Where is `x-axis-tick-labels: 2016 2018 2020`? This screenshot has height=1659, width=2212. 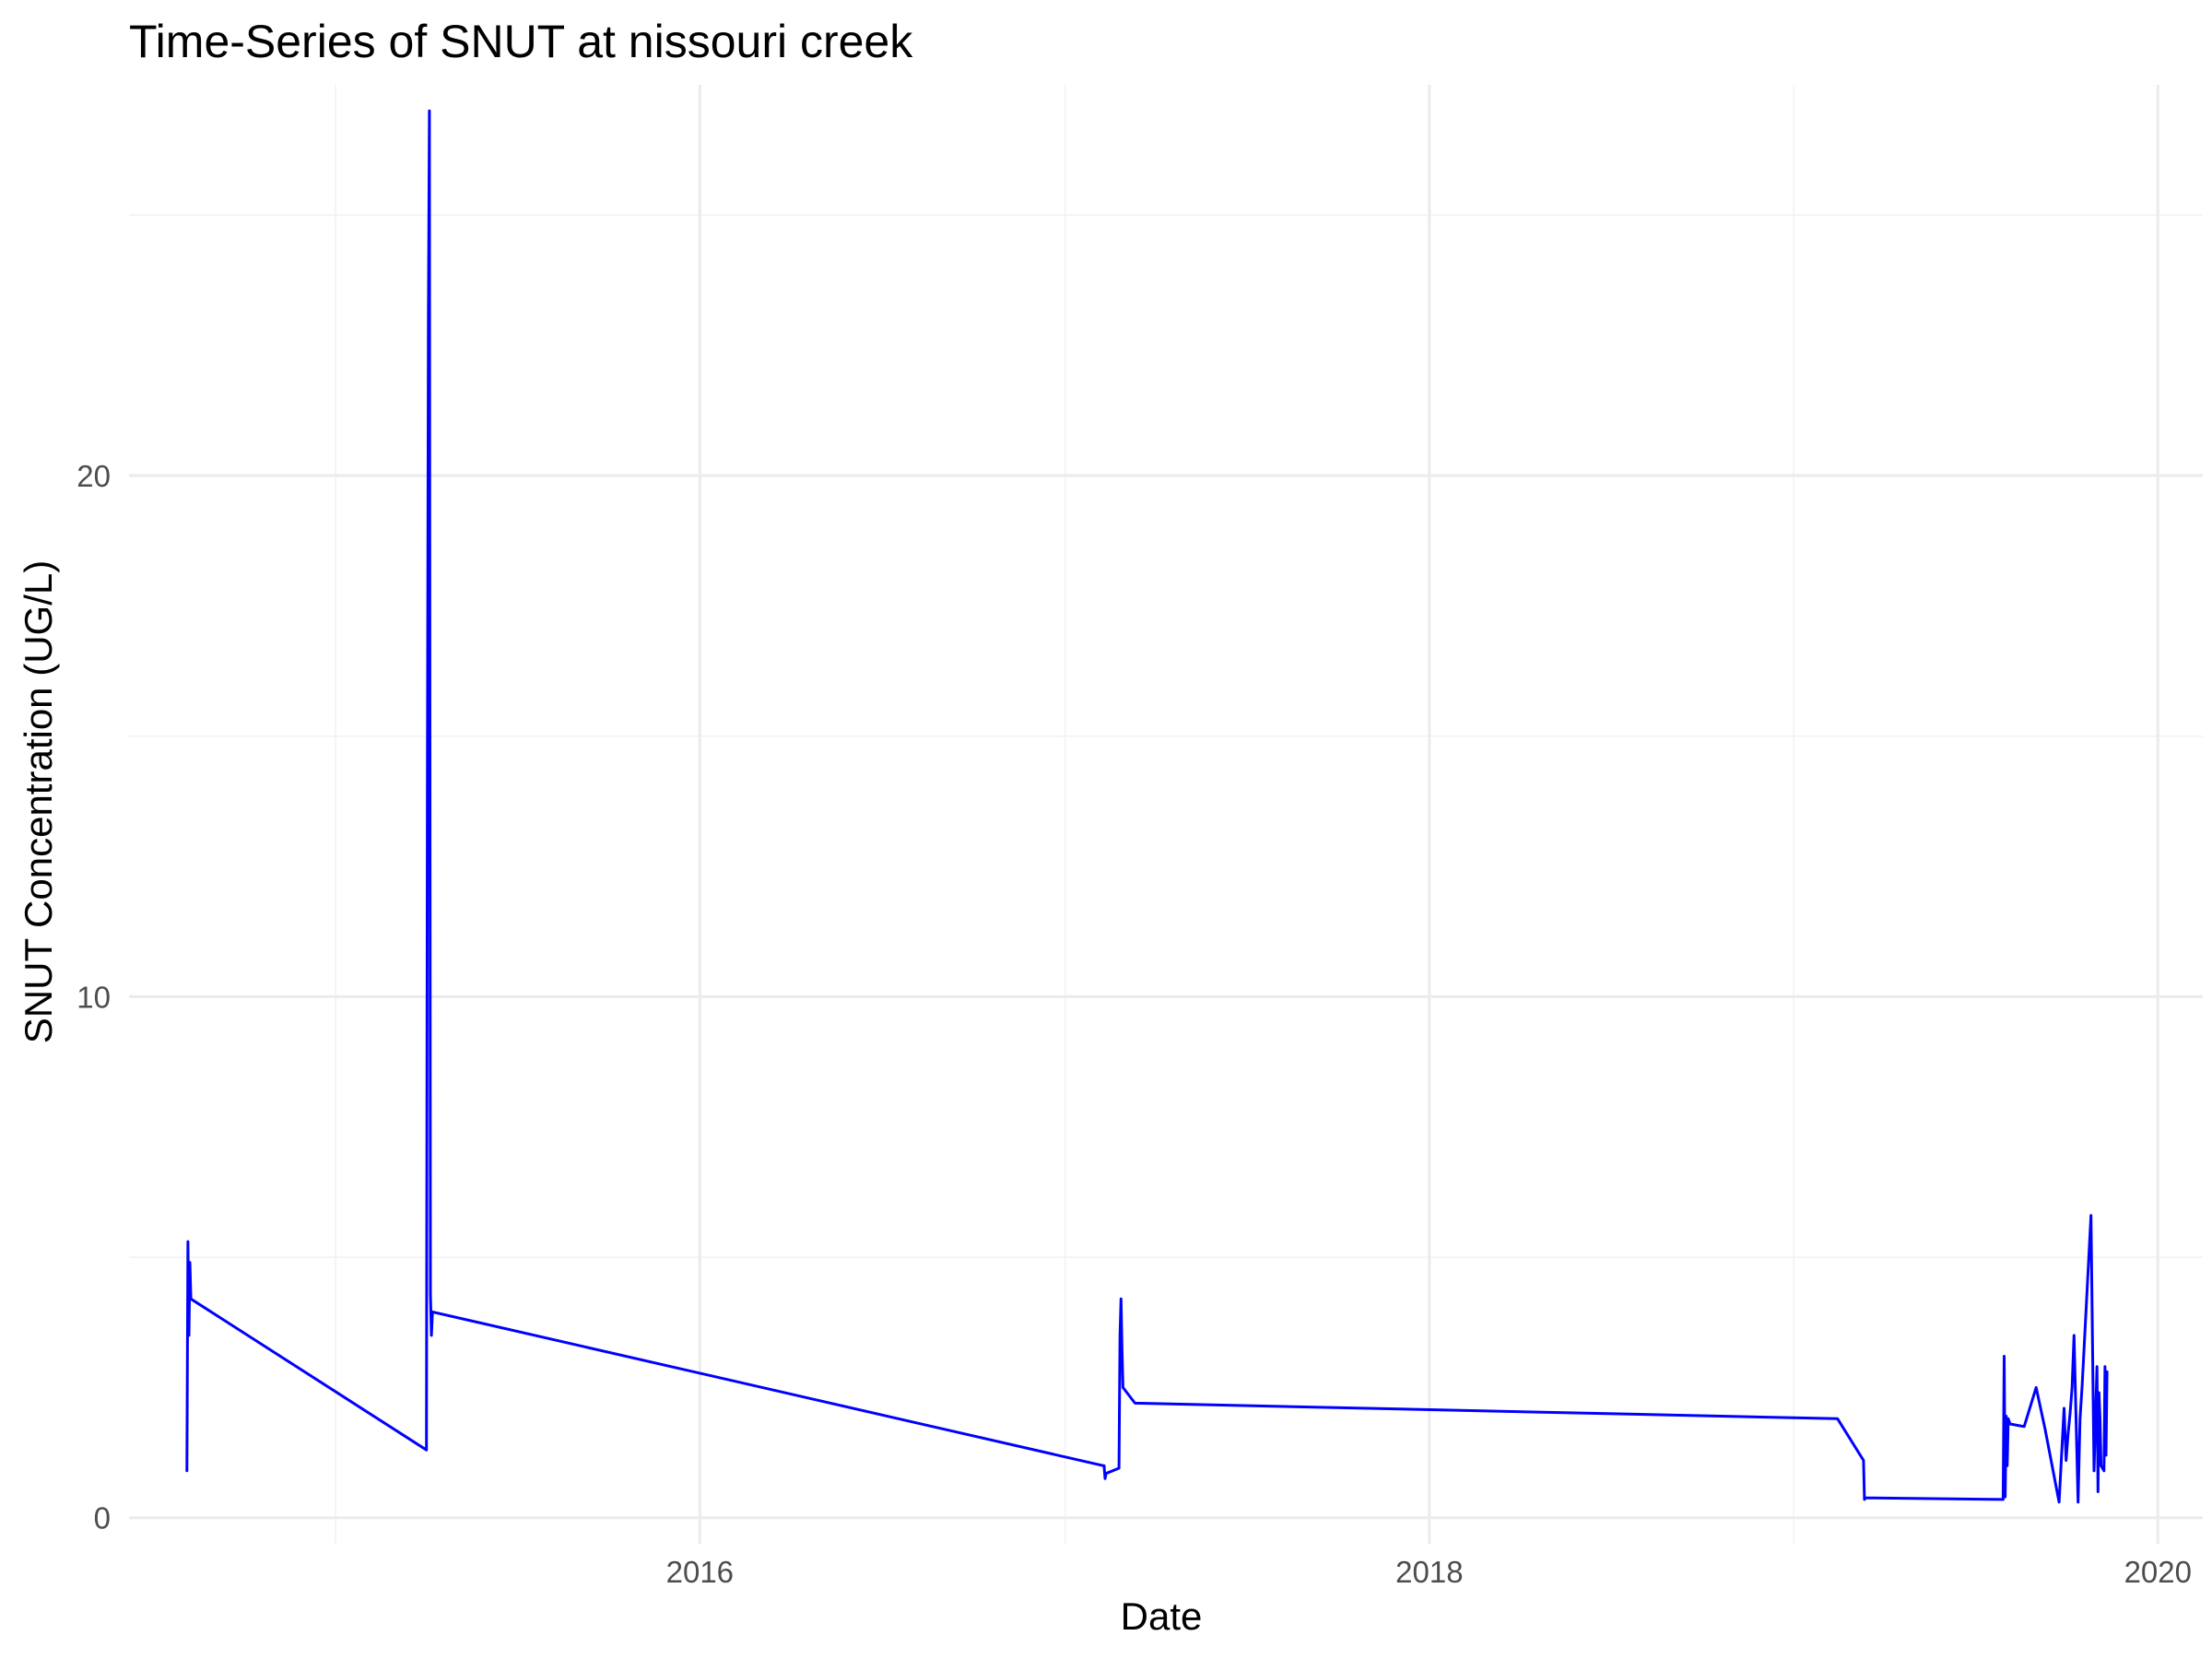 x-axis-tick-labels: 2016 2018 2020 is located at coordinates (1429, 1572).